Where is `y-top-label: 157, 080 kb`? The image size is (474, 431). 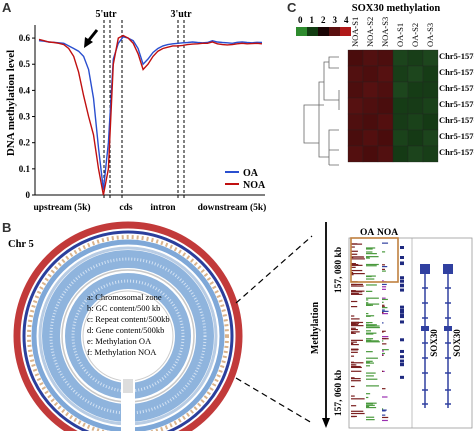
y-top-label: 157, 080 kb is located at coordinates (339, 270).